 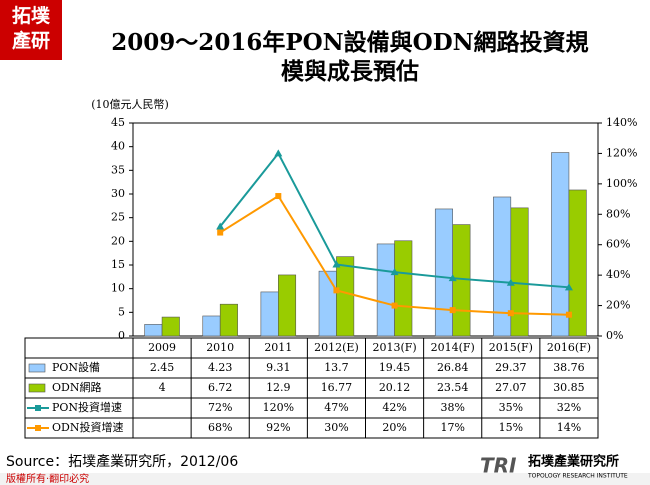 What do you see at coordinates (325, 479) in the screenshot?
I see `footer-bar` at bounding box center [325, 479].